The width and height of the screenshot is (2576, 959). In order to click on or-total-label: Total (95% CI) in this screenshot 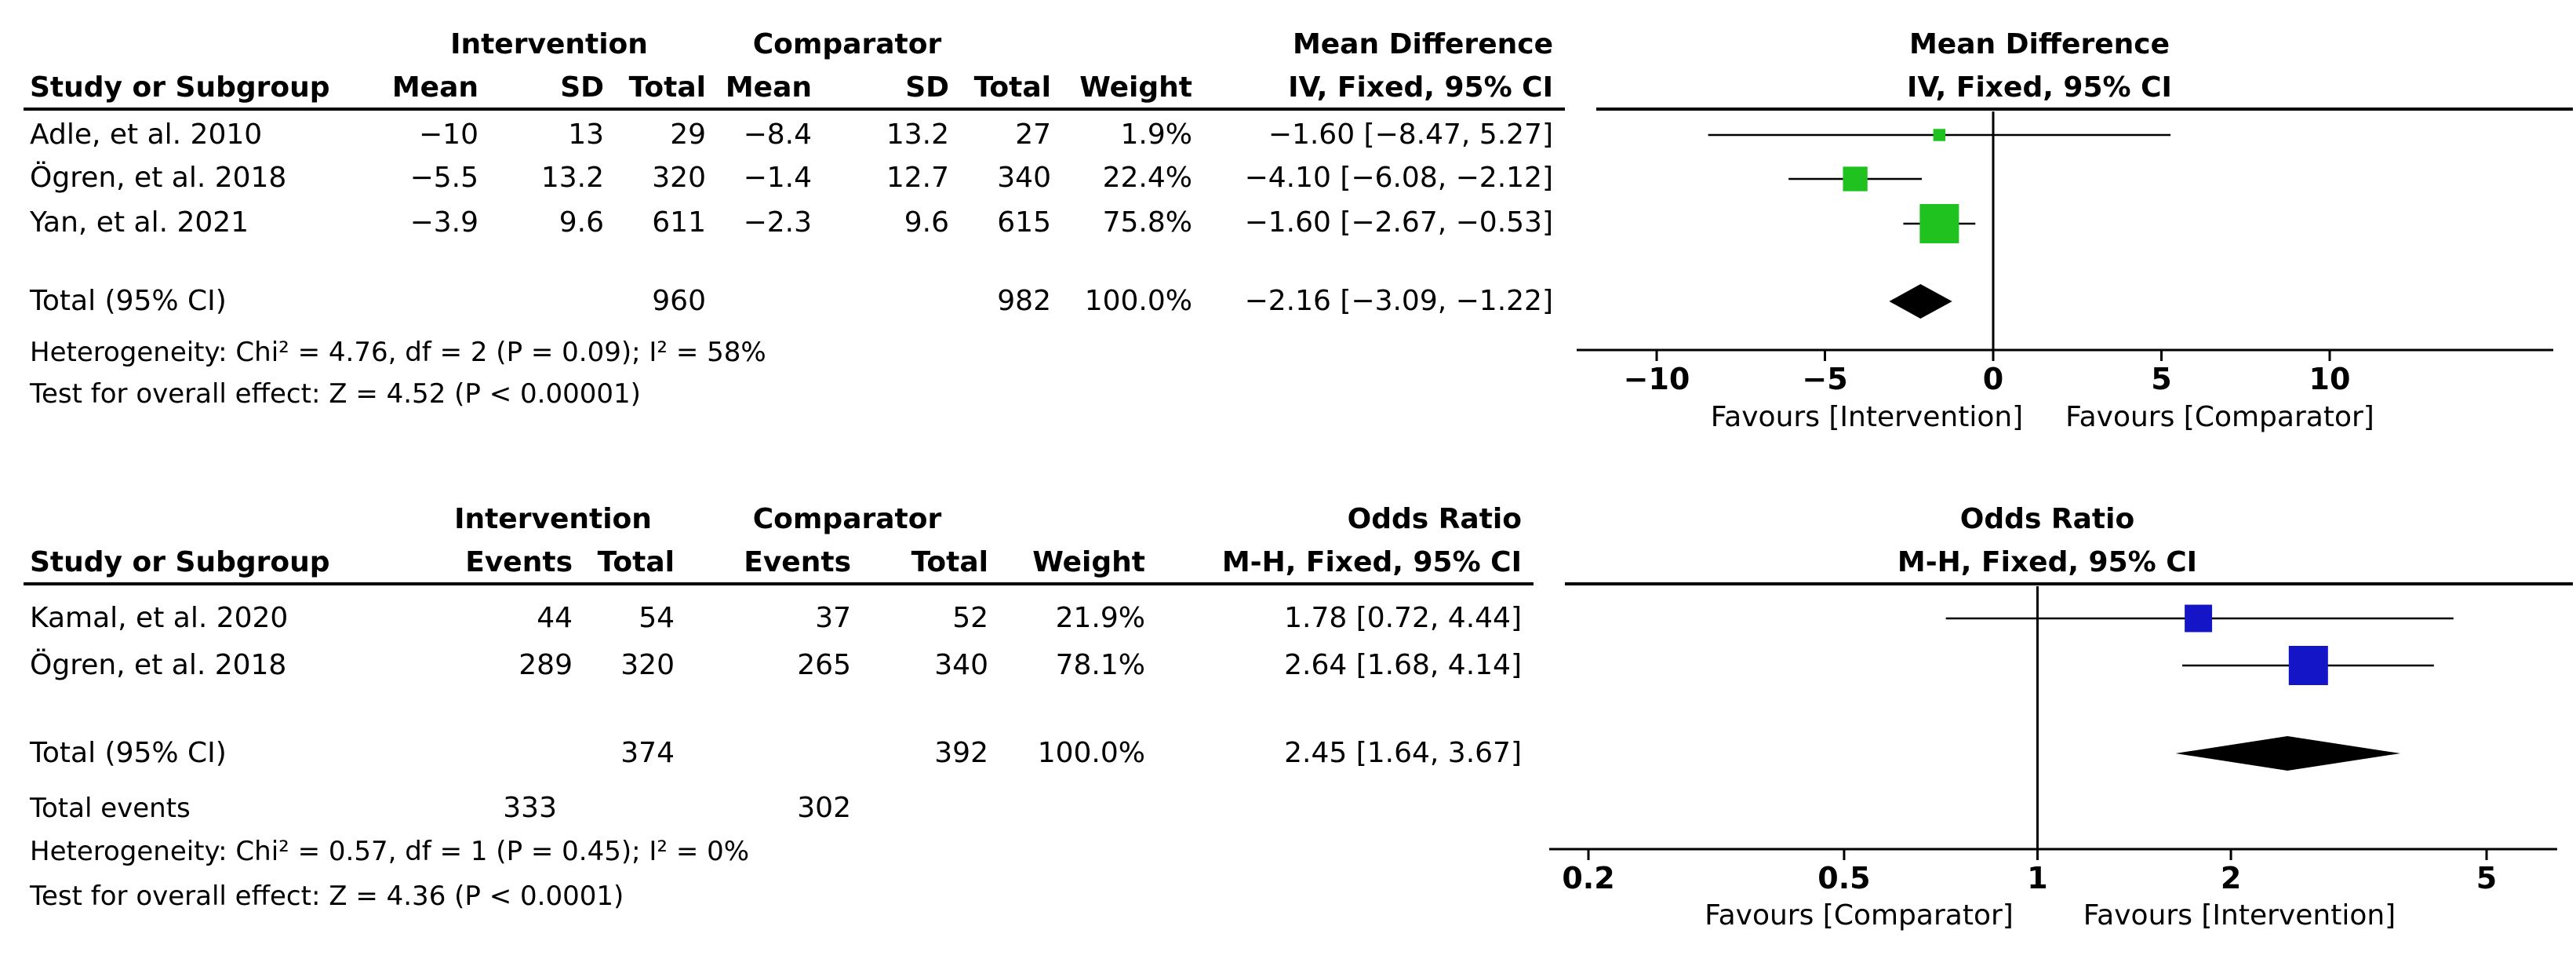, I will do `click(128, 753)`.